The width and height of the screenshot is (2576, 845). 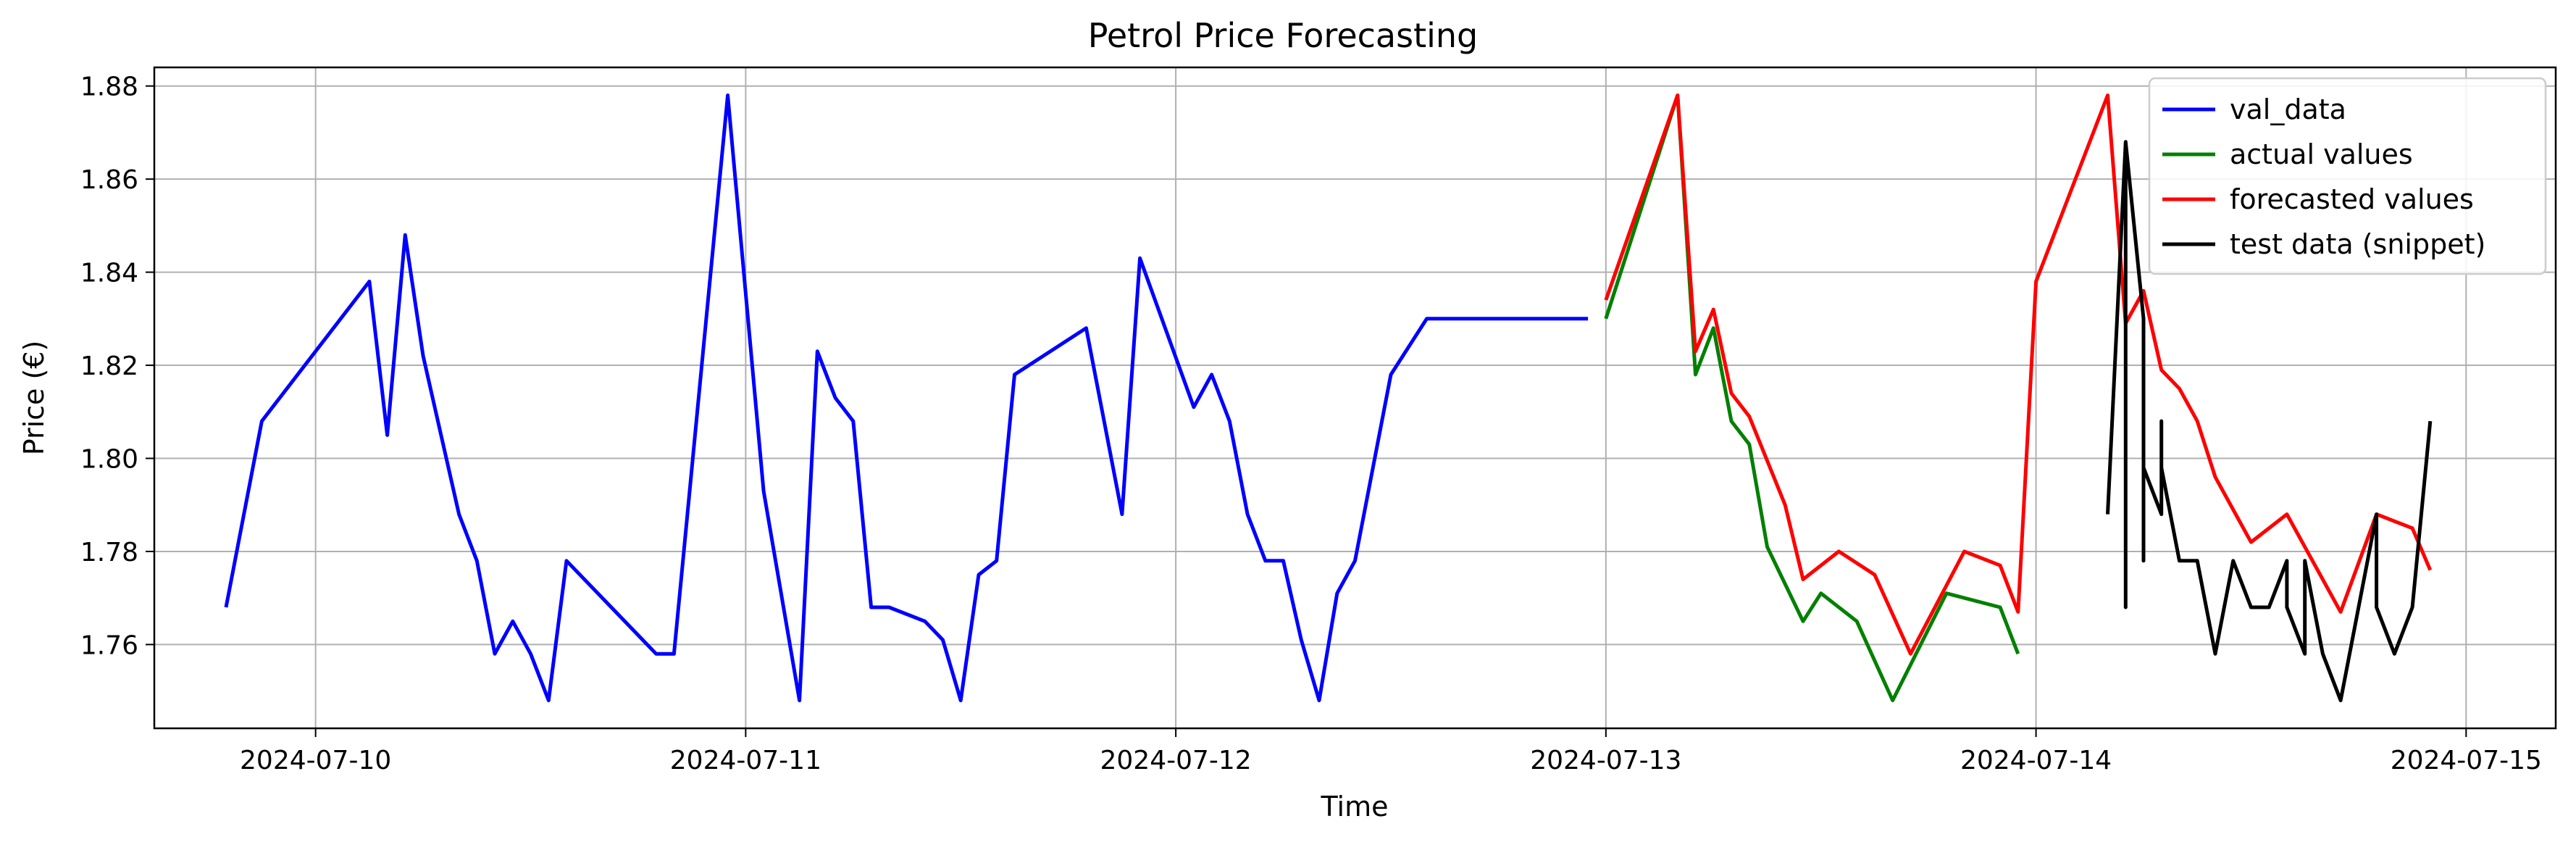 What do you see at coordinates (109, 366) in the screenshot?
I see `y-tick-label: 1.82` at bounding box center [109, 366].